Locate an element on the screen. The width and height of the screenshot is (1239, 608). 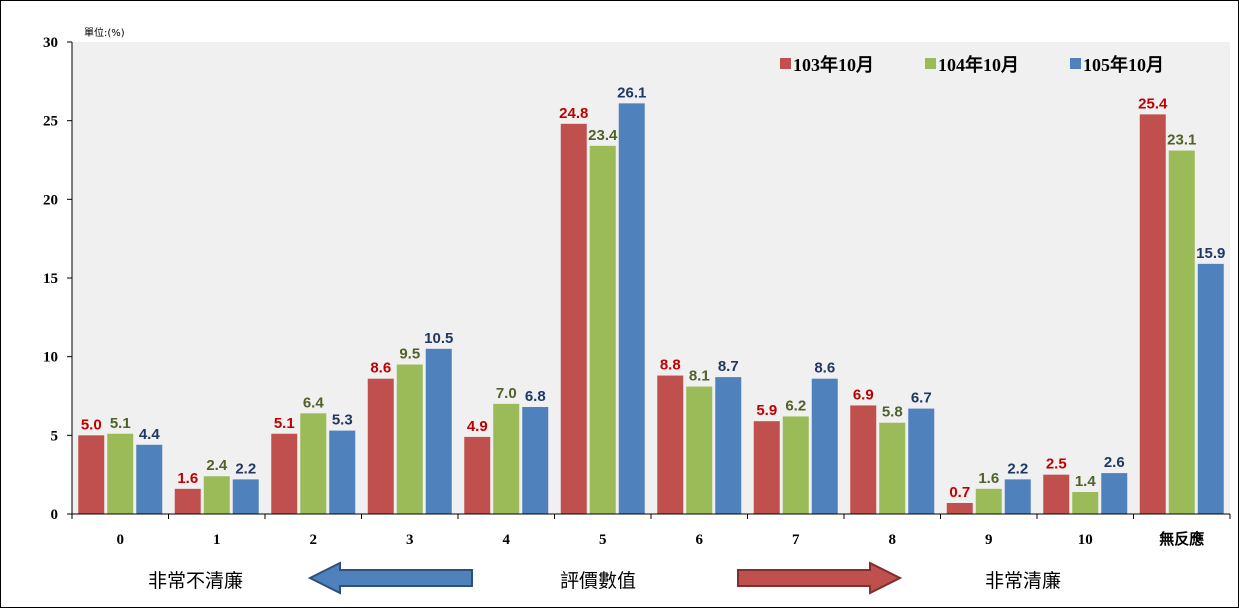
x-tick-label: 6 is located at coordinates (700, 540).